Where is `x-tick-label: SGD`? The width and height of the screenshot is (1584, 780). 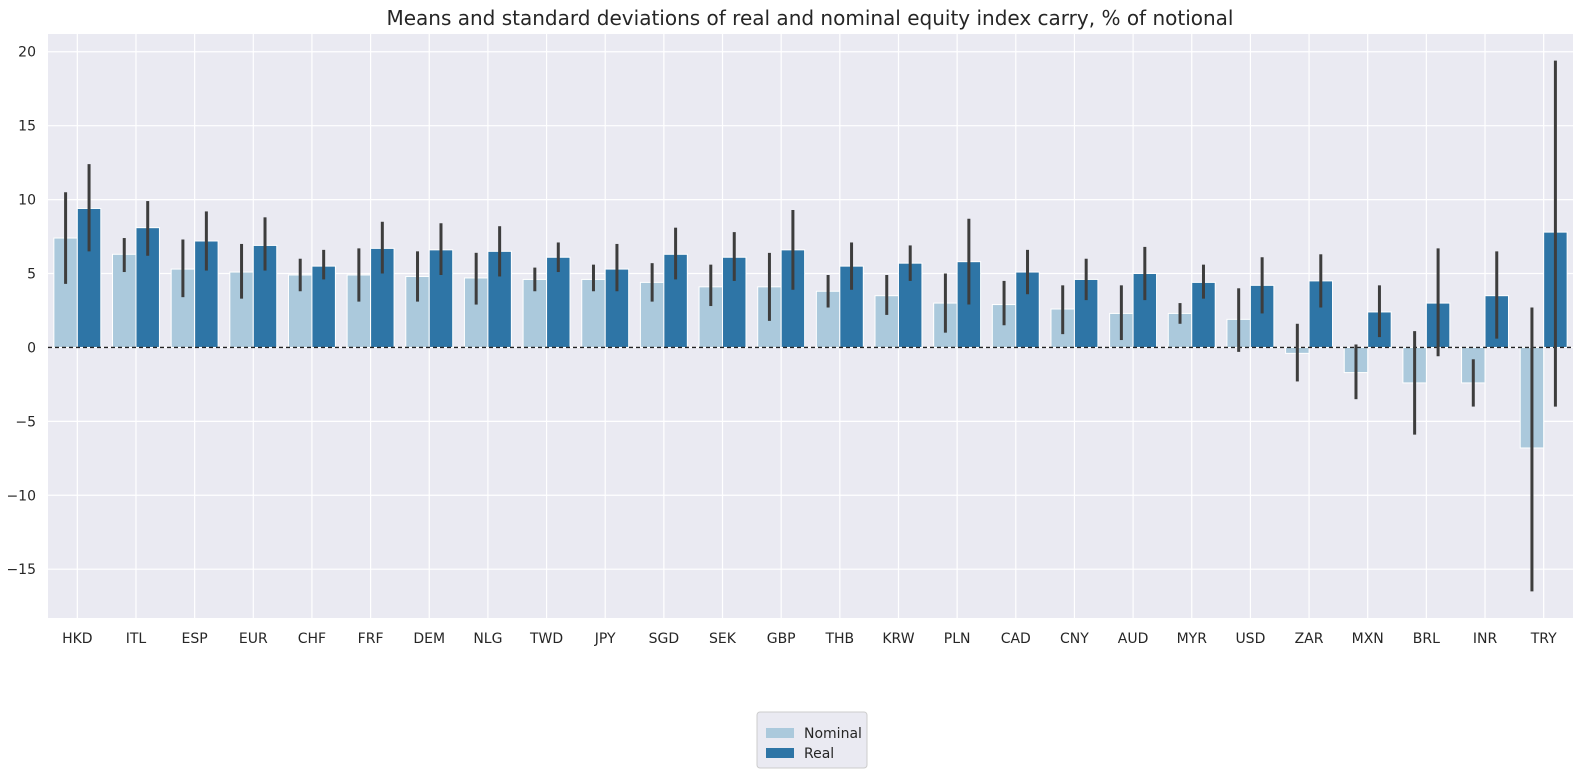
x-tick-label: SGD is located at coordinates (664, 639).